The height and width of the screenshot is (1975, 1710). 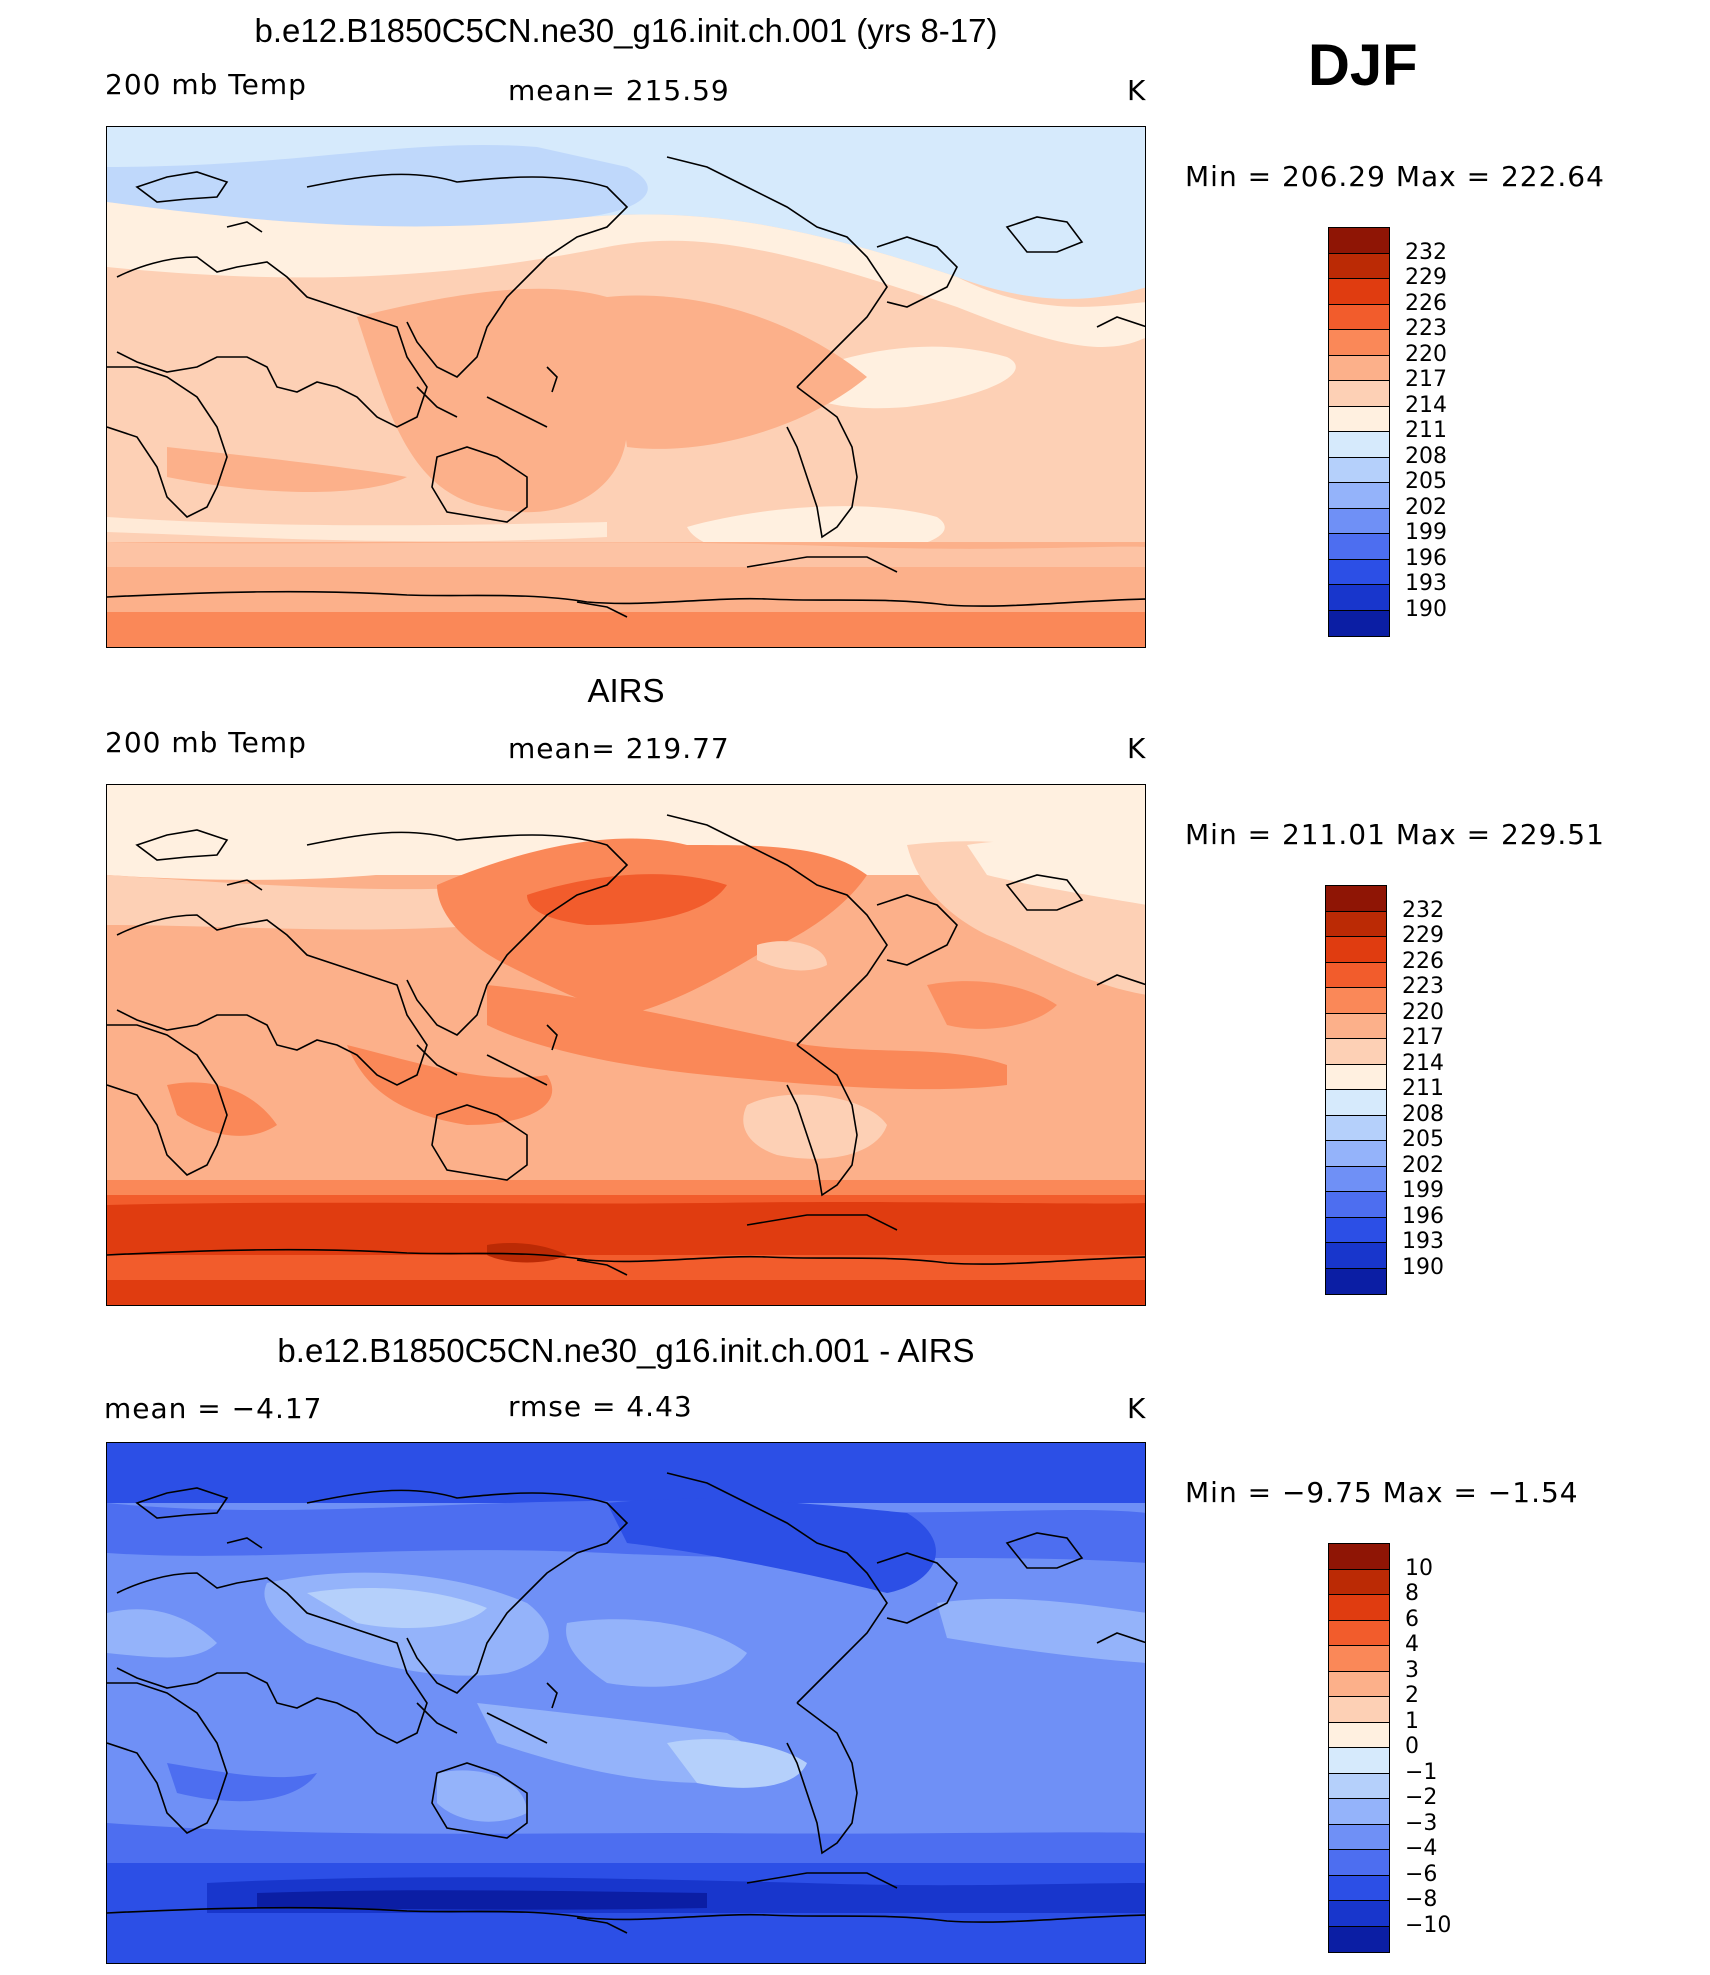 I want to click on colorbar-tick-label: −1, so click(x=1421, y=1772).